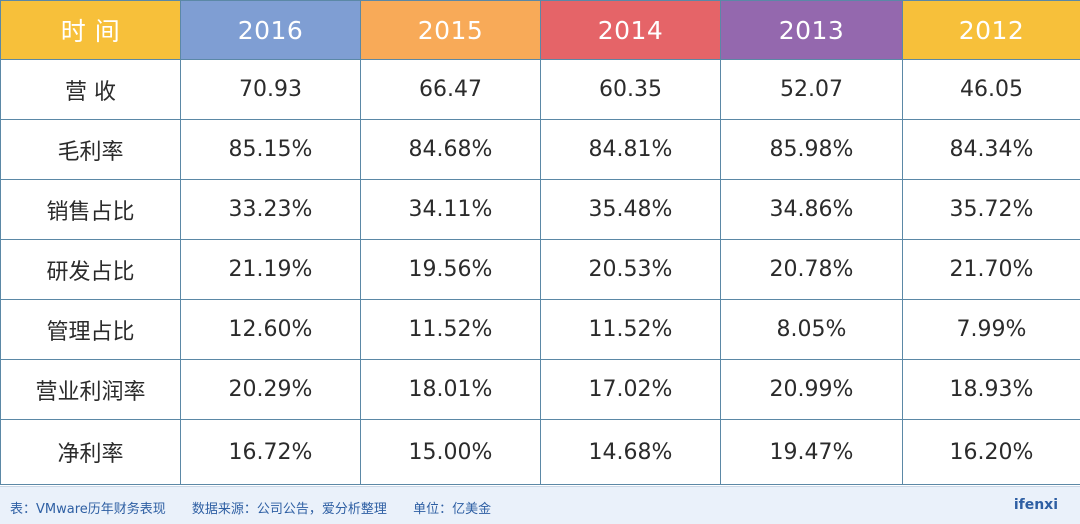 This screenshot has width=1080, height=524. I want to click on row-label-cell: 营 收, so click(90, 89).